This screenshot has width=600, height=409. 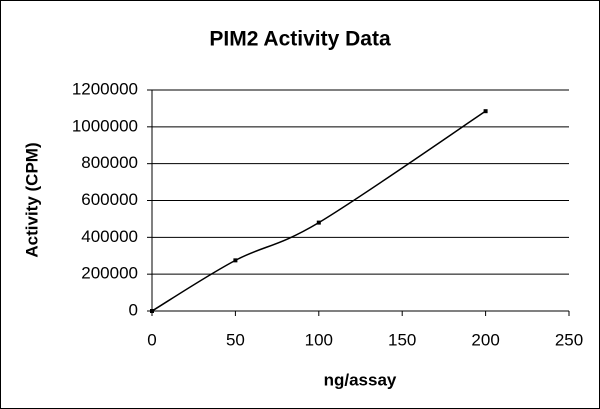 What do you see at coordinates (235, 339) in the screenshot?
I see `x-tick-label: 50` at bounding box center [235, 339].